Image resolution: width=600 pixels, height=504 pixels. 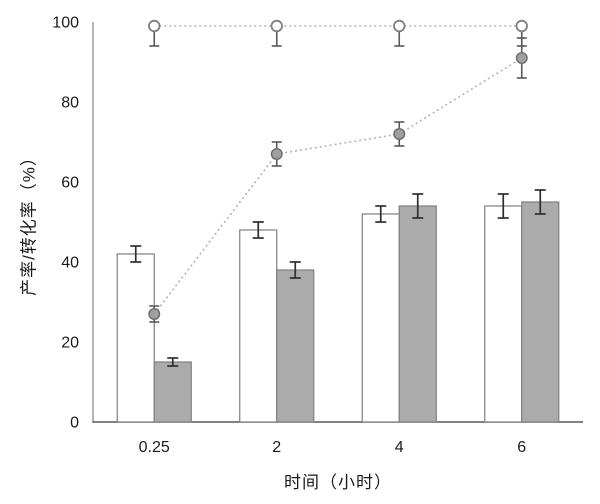 What do you see at coordinates (70, 103) in the screenshot?
I see `y-tick-label: 80` at bounding box center [70, 103].